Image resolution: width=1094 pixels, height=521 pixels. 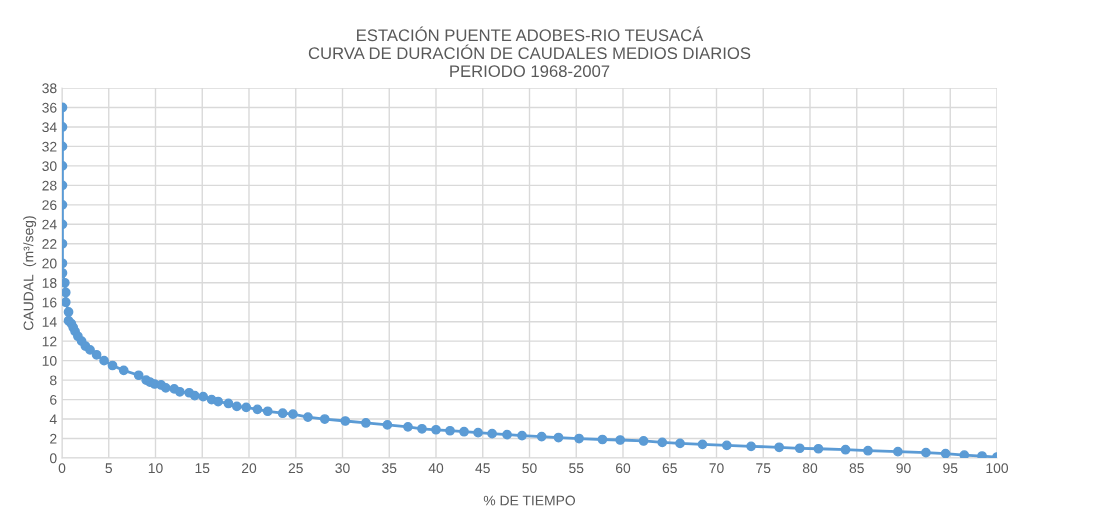 I want to click on y-tick-label: 30, so click(x=49, y=166).